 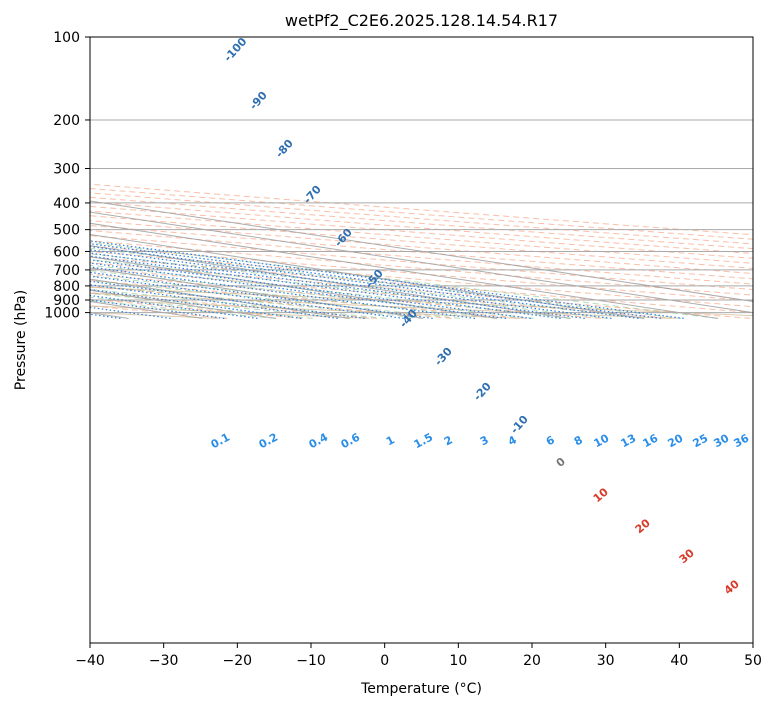 I want to click on x-tick-label: 50, so click(x=753, y=661).